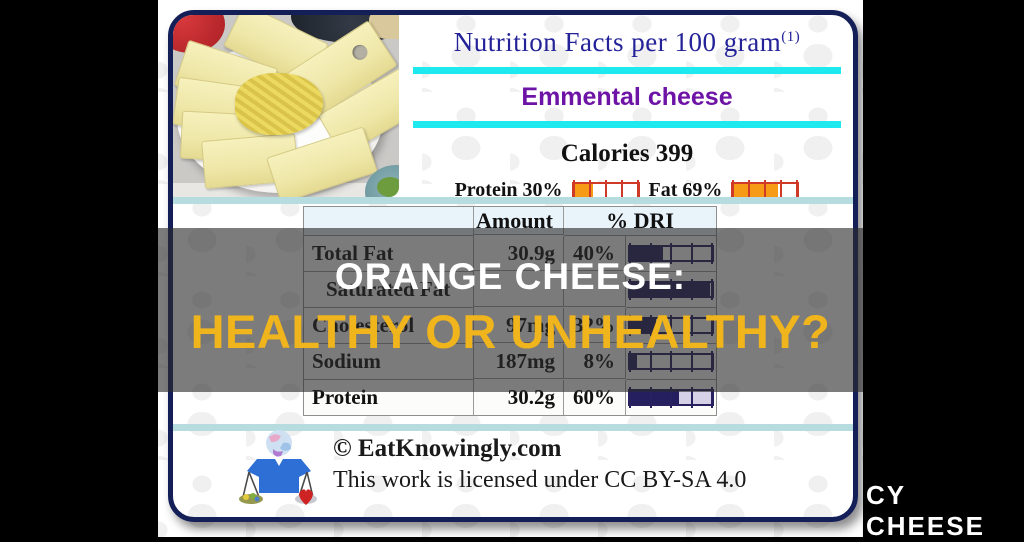 This screenshot has width=1024, height=542. I want to click on watermark-brand: CY CHEESE, so click(925, 510).